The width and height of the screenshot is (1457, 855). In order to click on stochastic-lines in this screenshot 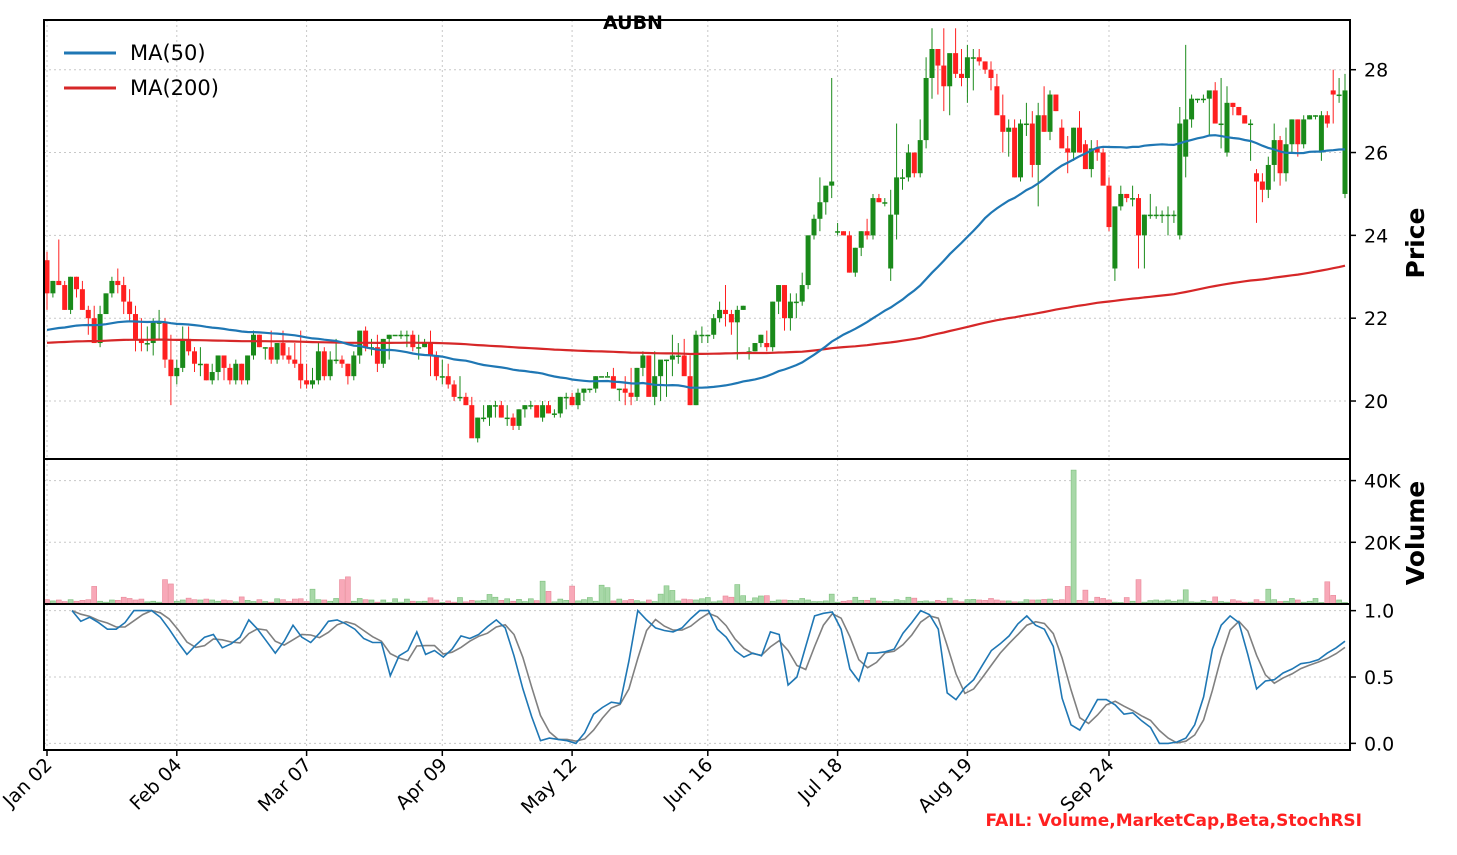, I will do `click(708, 676)`.